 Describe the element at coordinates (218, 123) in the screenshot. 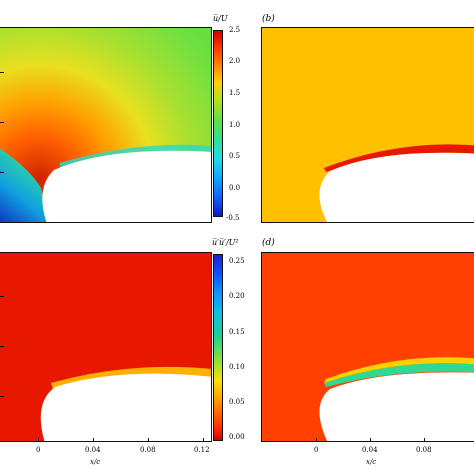

I see `colorbar-velocity` at that location.